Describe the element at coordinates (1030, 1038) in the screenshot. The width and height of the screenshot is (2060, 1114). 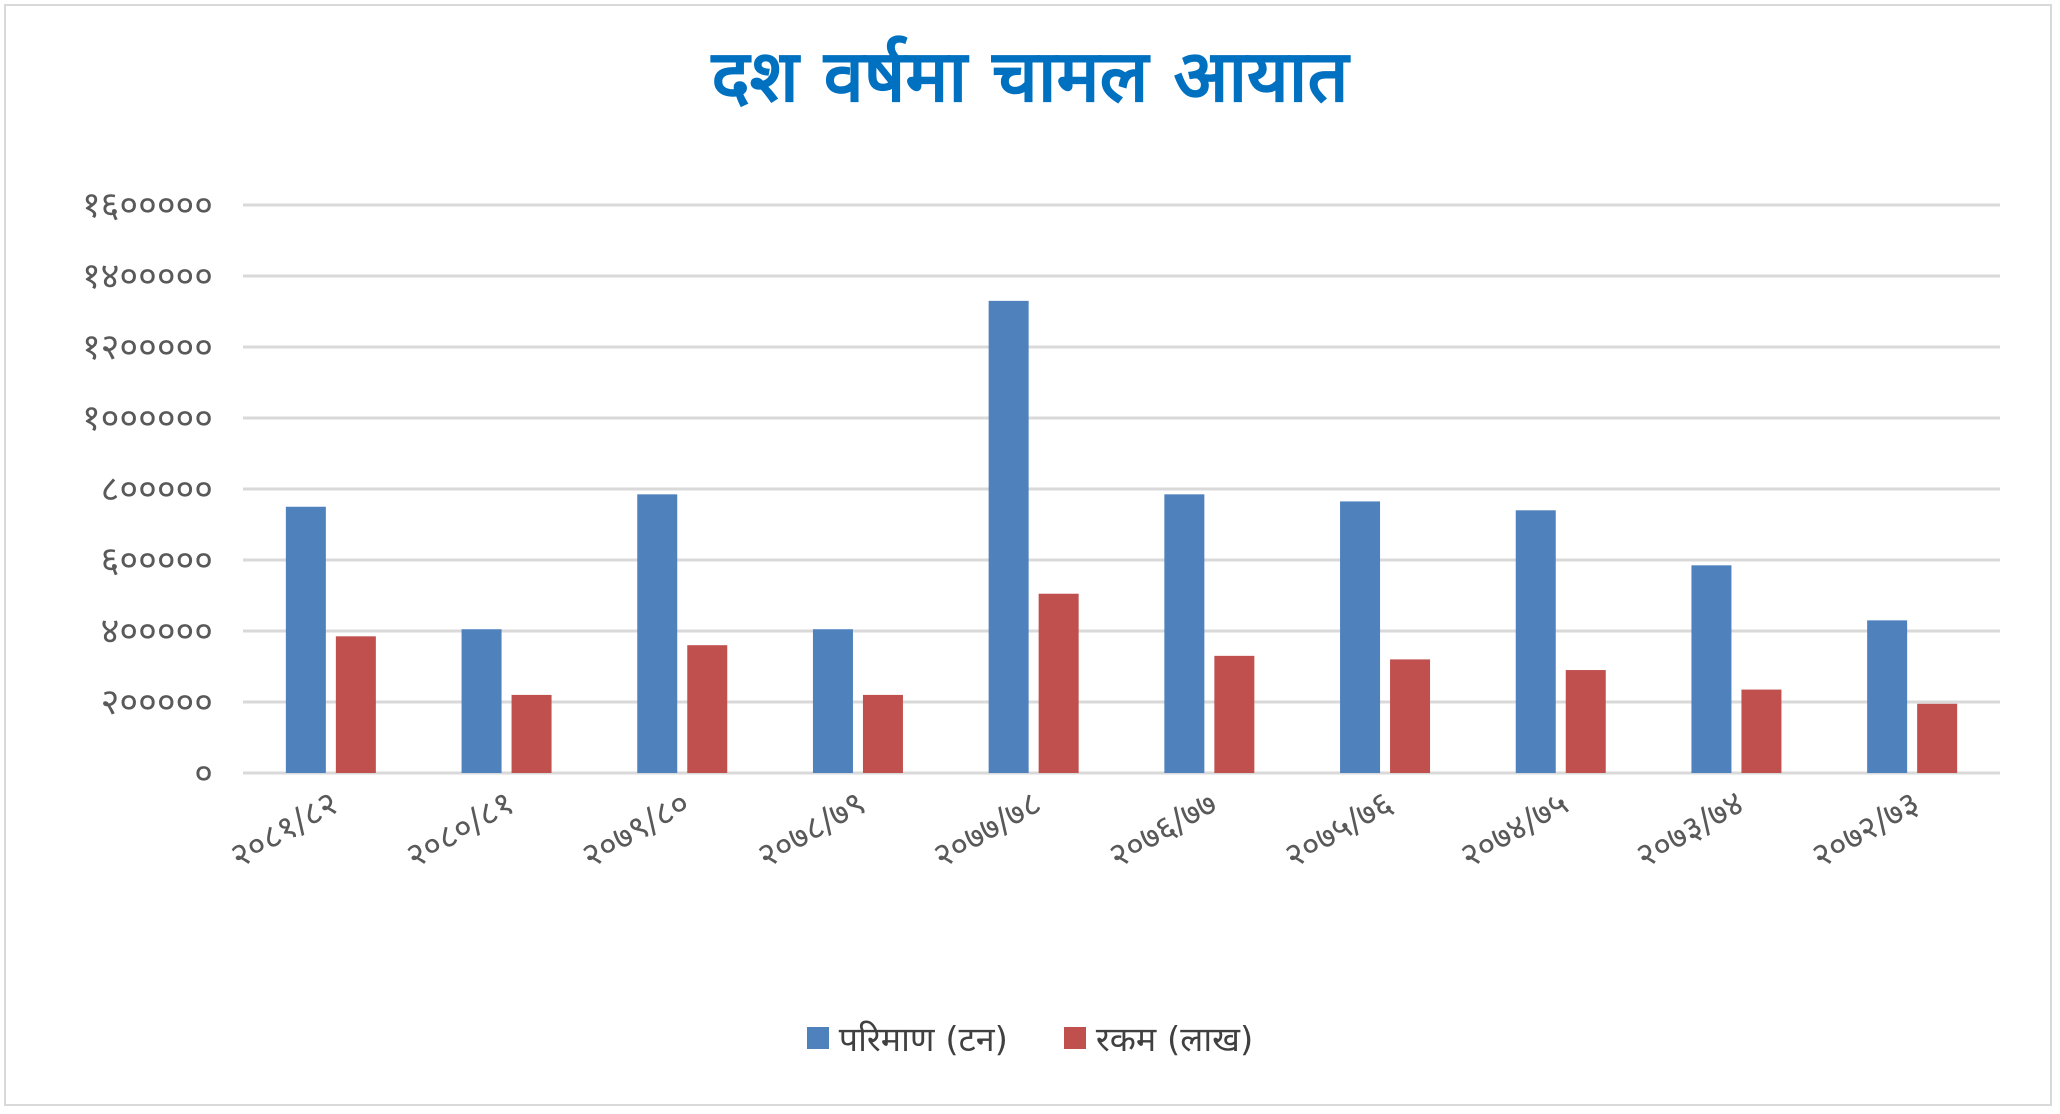
I see `chart-legend: परिमाण (टन) रकम (लाख)` at that location.